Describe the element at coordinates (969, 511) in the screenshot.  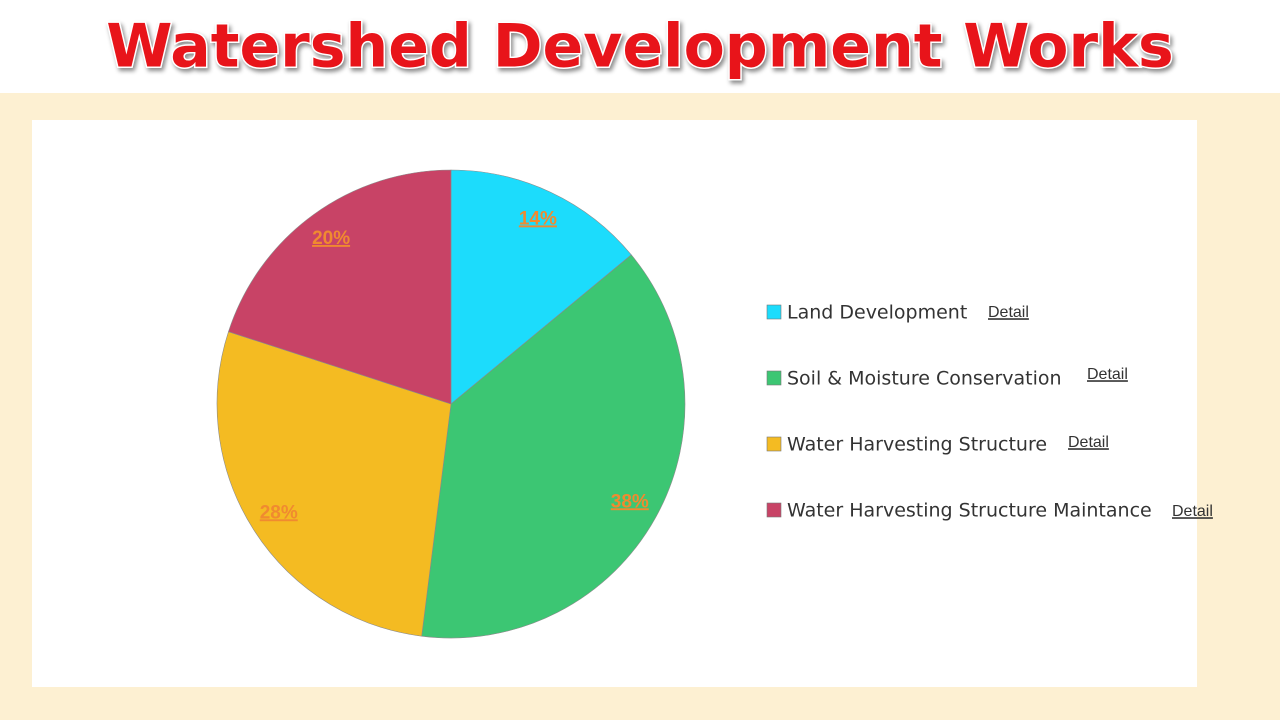
I see `legend-label: Water Harvesting Structure Maintance` at that location.